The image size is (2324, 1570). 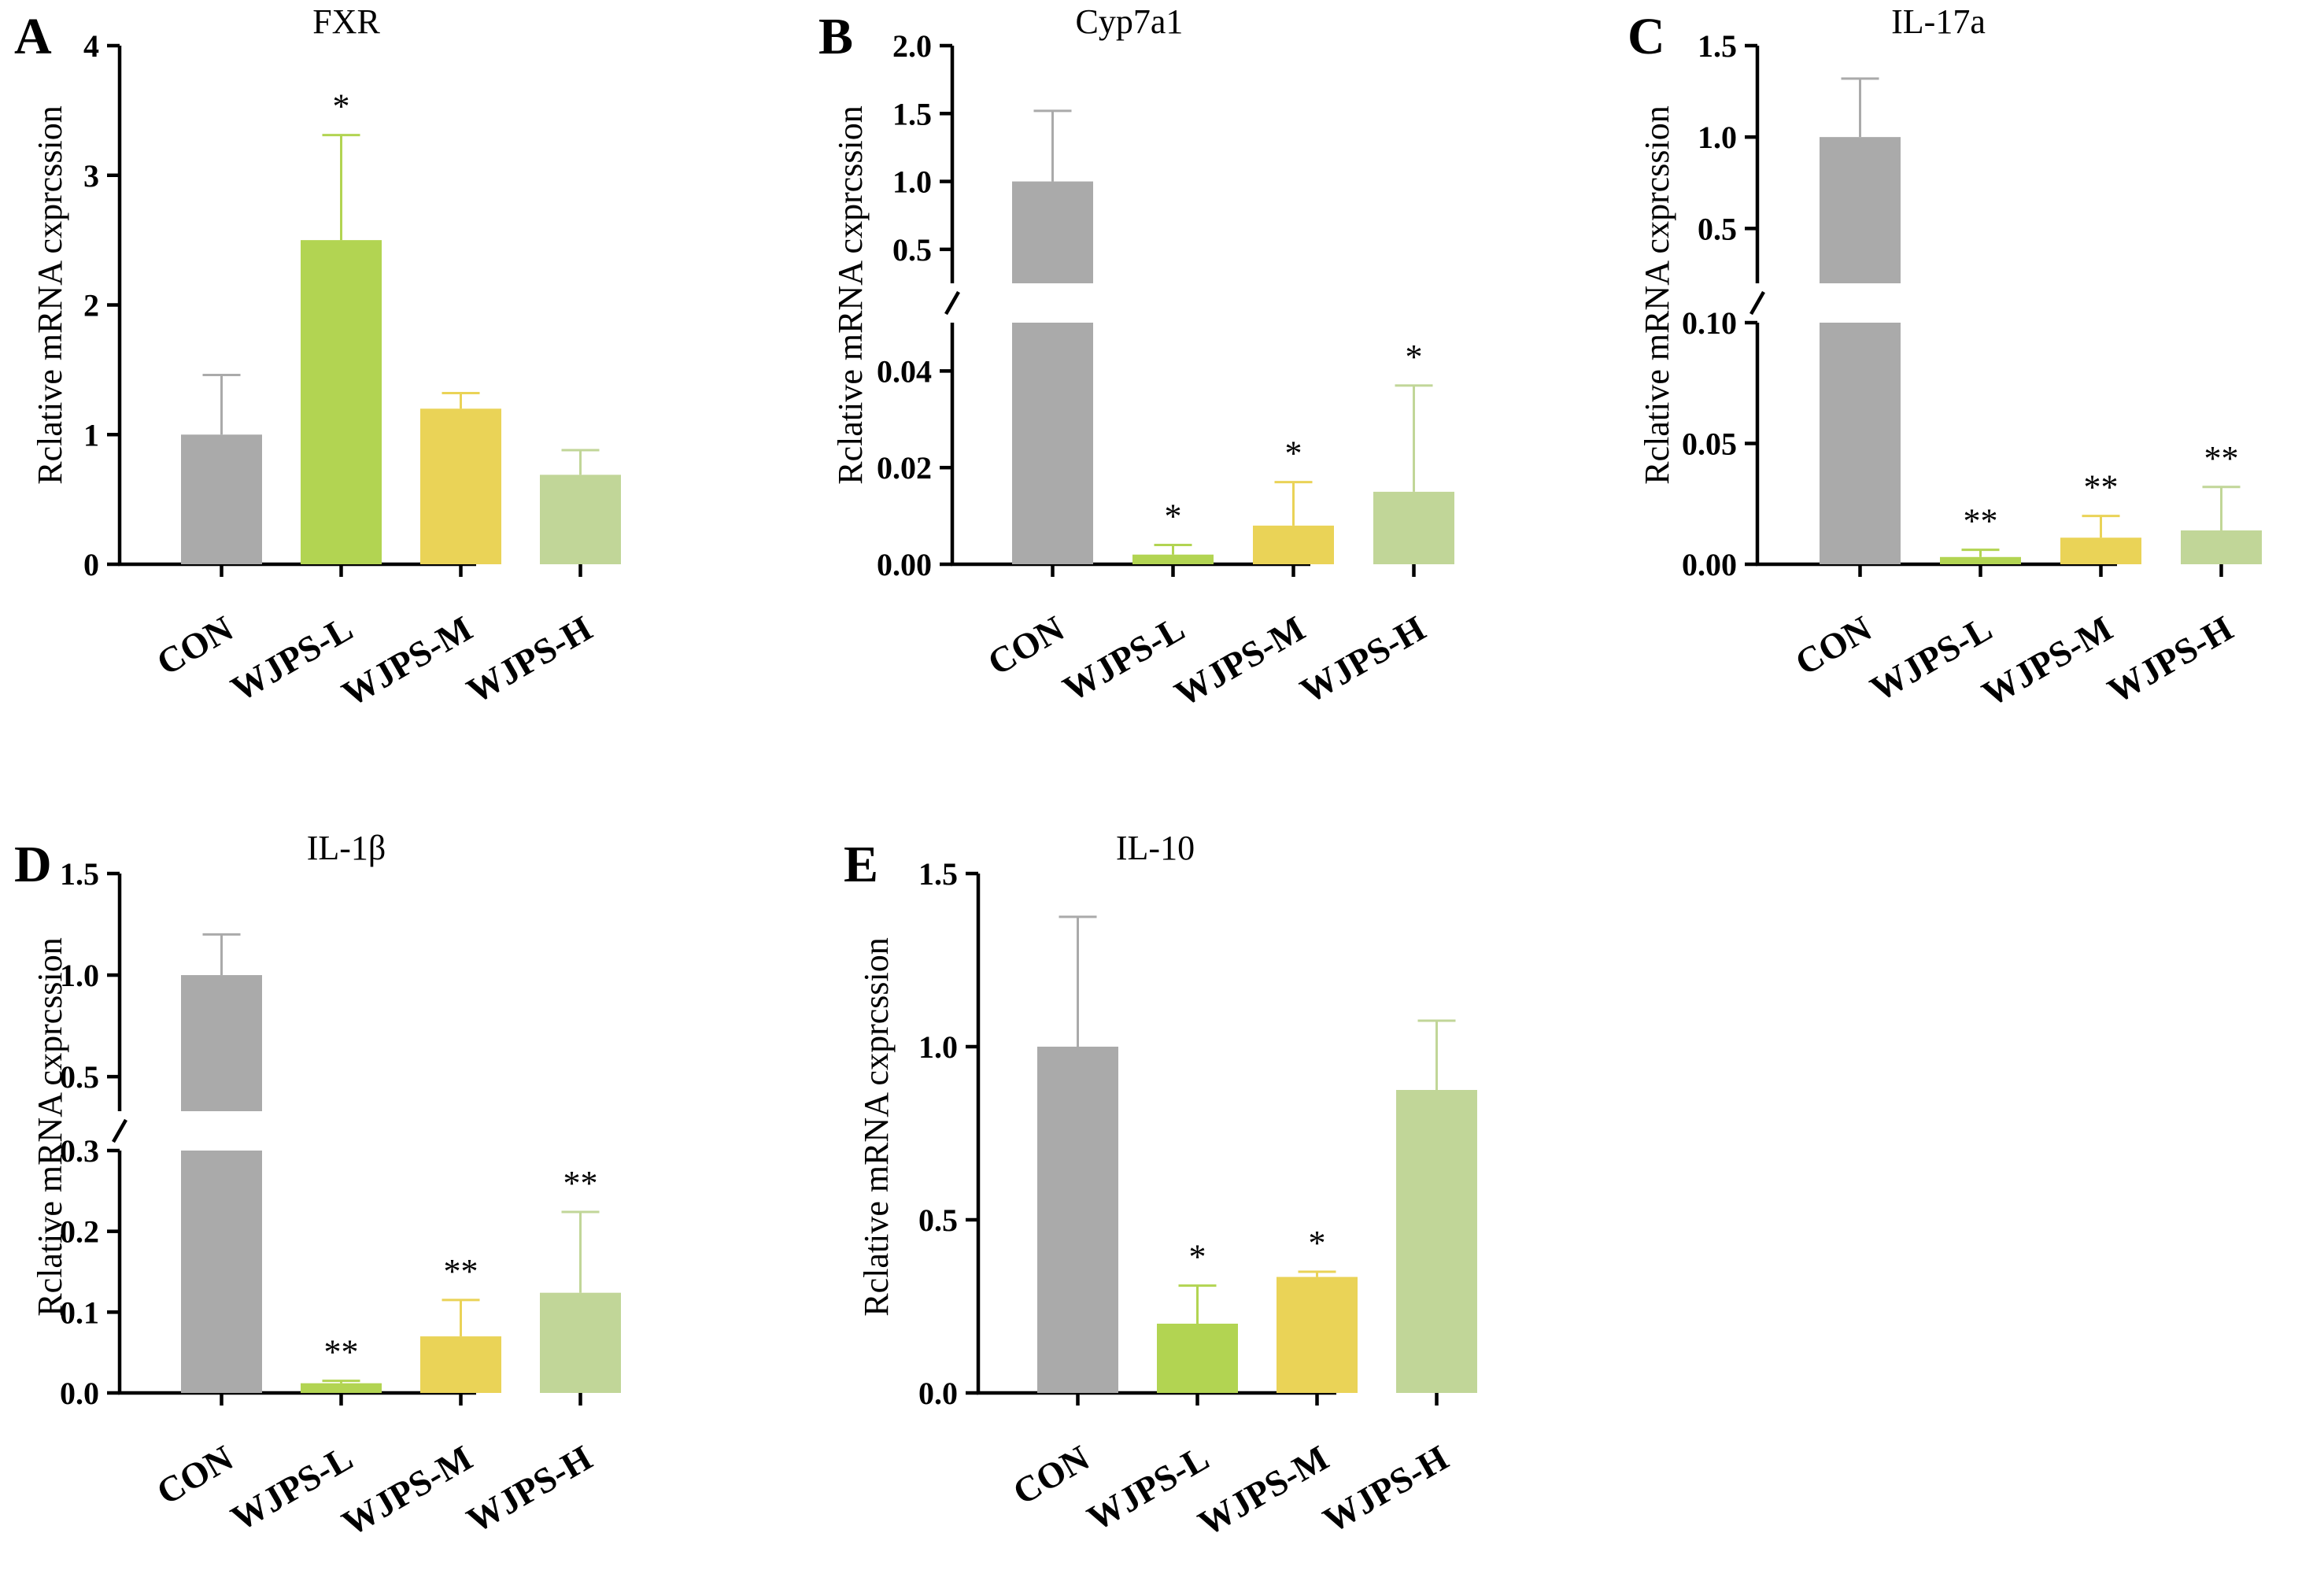 What do you see at coordinates (346, 848) in the screenshot?
I see `chart-title: IL-1β` at bounding box center [346, 848].